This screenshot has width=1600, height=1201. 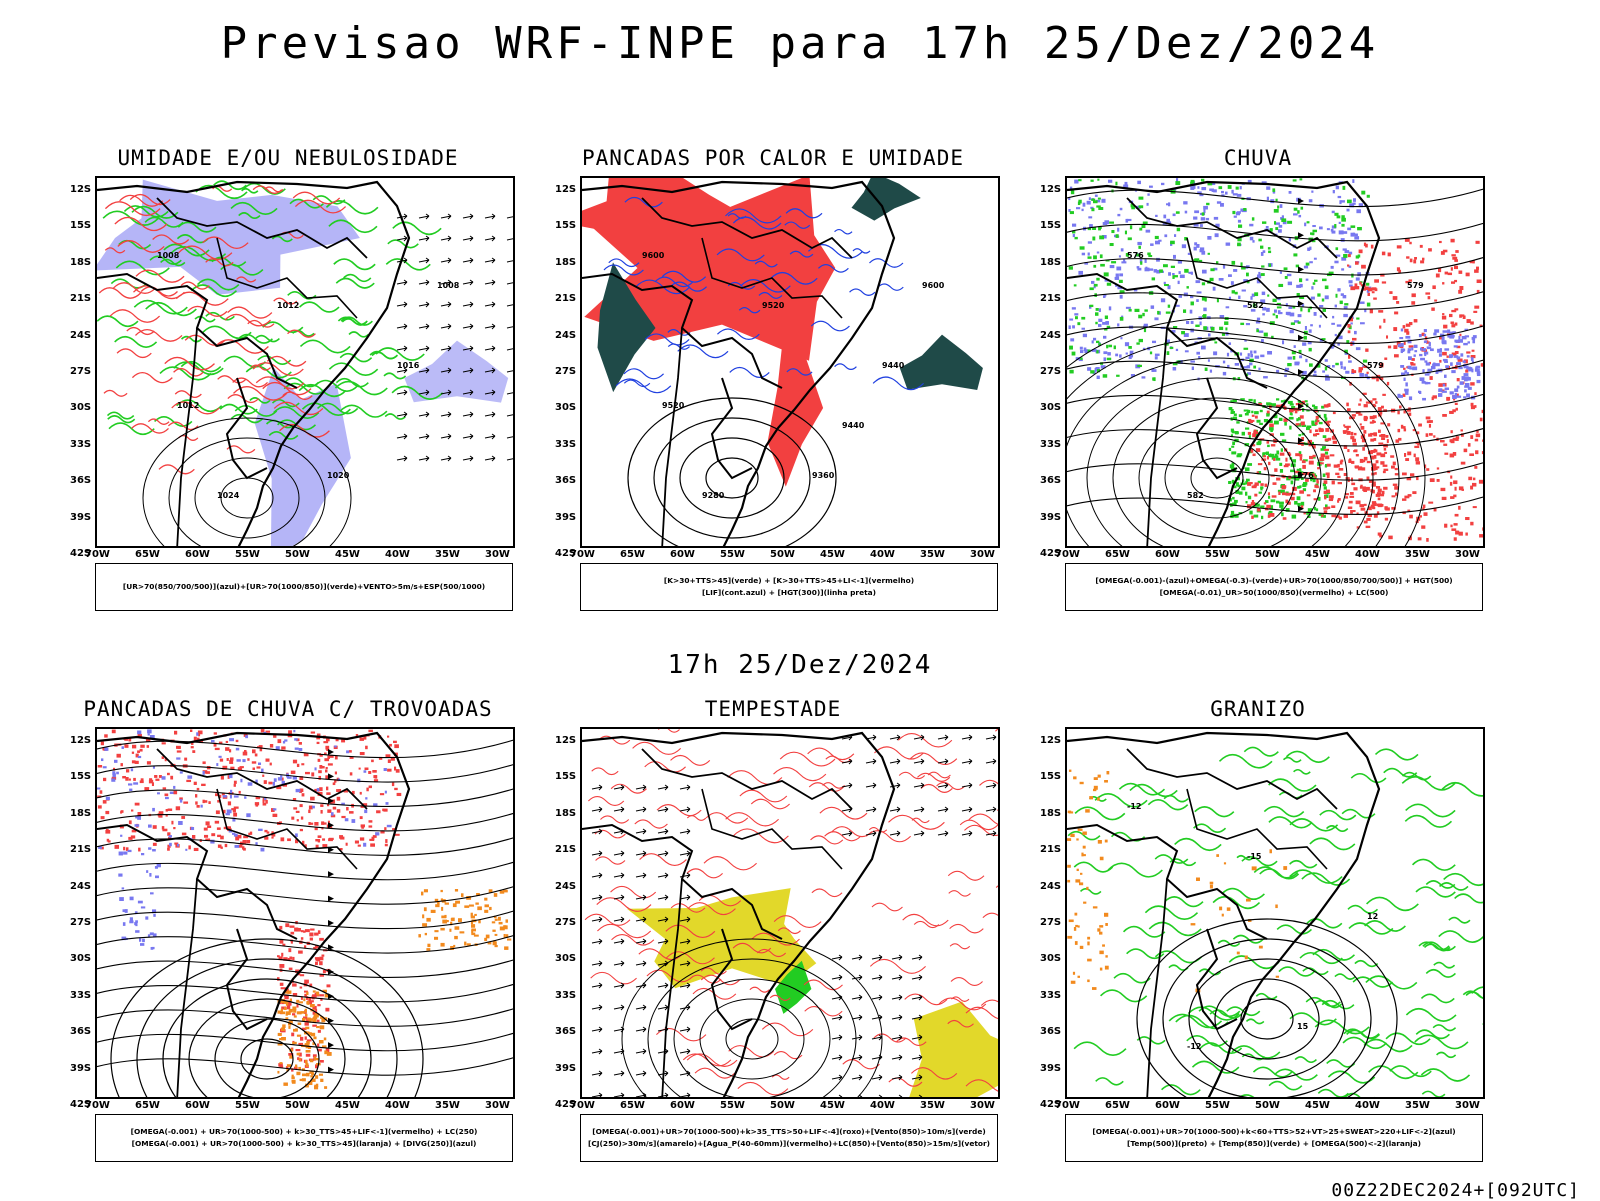 I want to click on lat-tick-label: 33S, so click(x=1050, y=444).